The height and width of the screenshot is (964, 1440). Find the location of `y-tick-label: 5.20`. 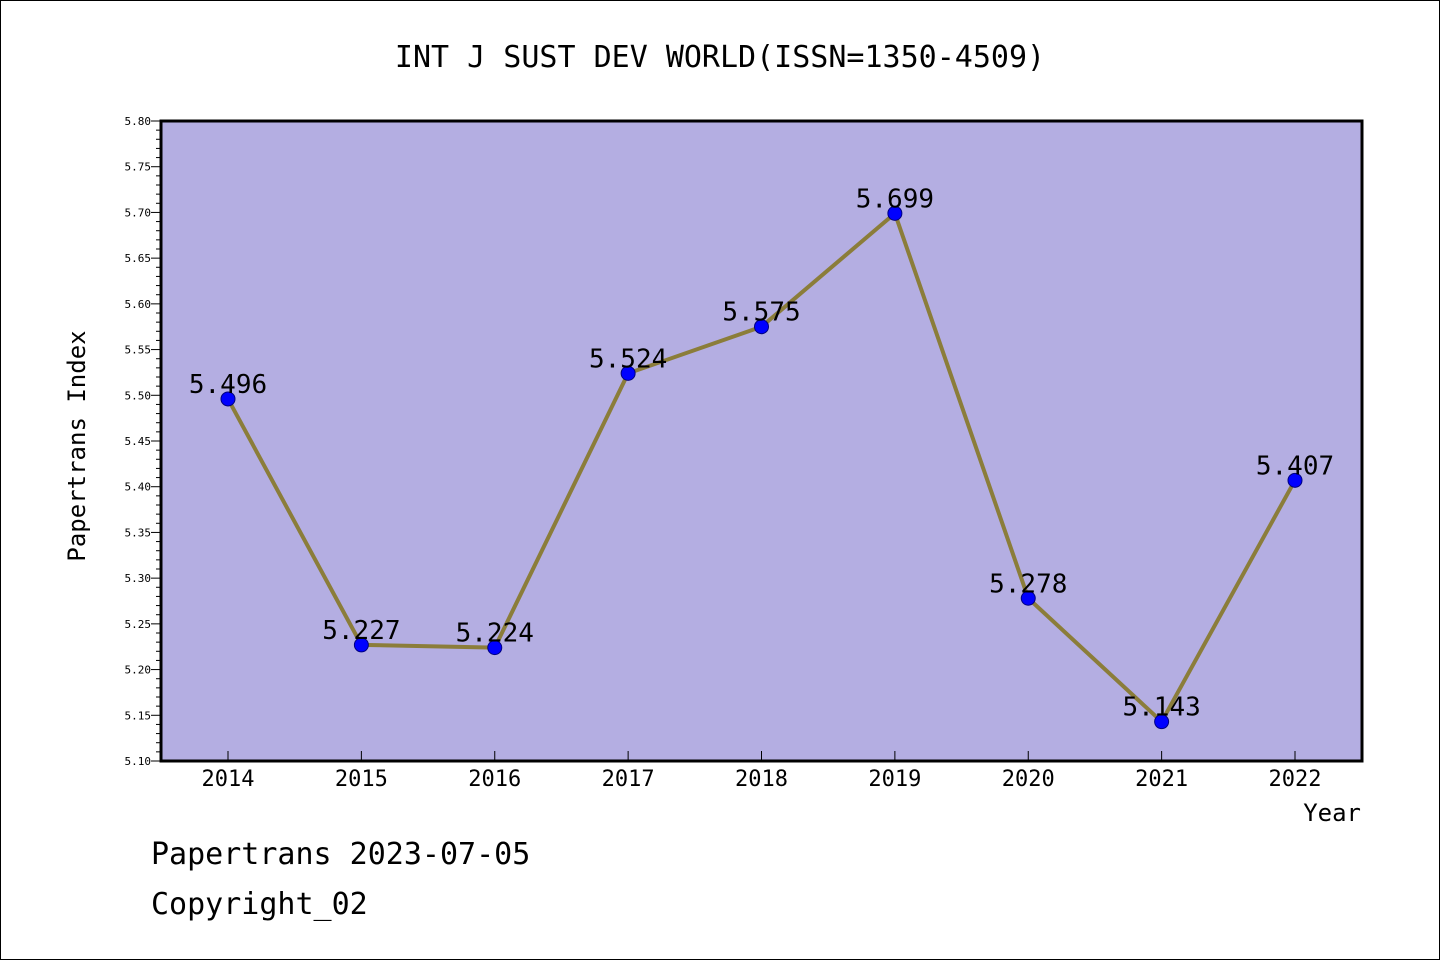

y-tick-label: 5.20 is located at coordinates (138, 670).